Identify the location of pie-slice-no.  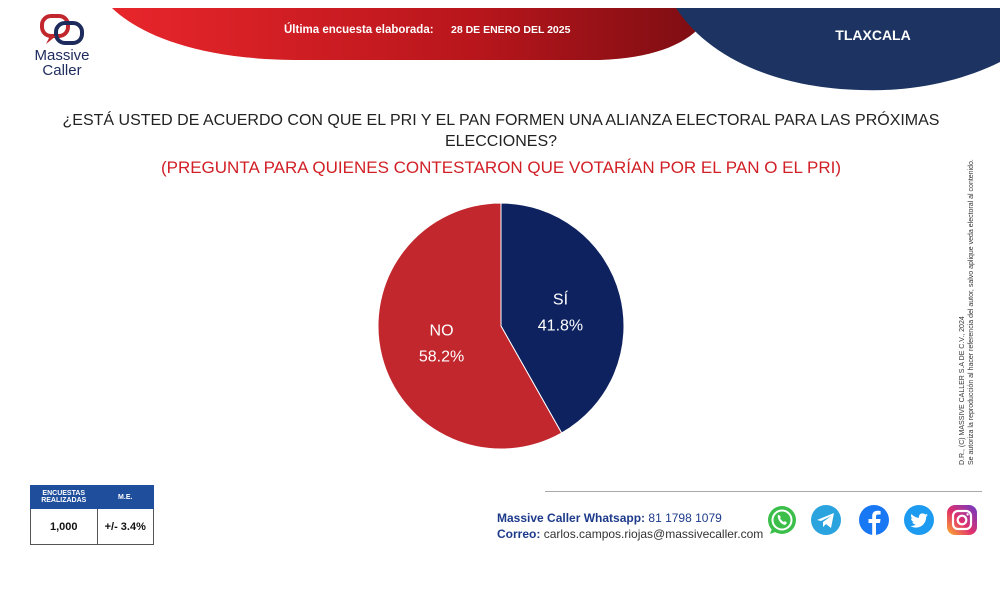
(470, 326).